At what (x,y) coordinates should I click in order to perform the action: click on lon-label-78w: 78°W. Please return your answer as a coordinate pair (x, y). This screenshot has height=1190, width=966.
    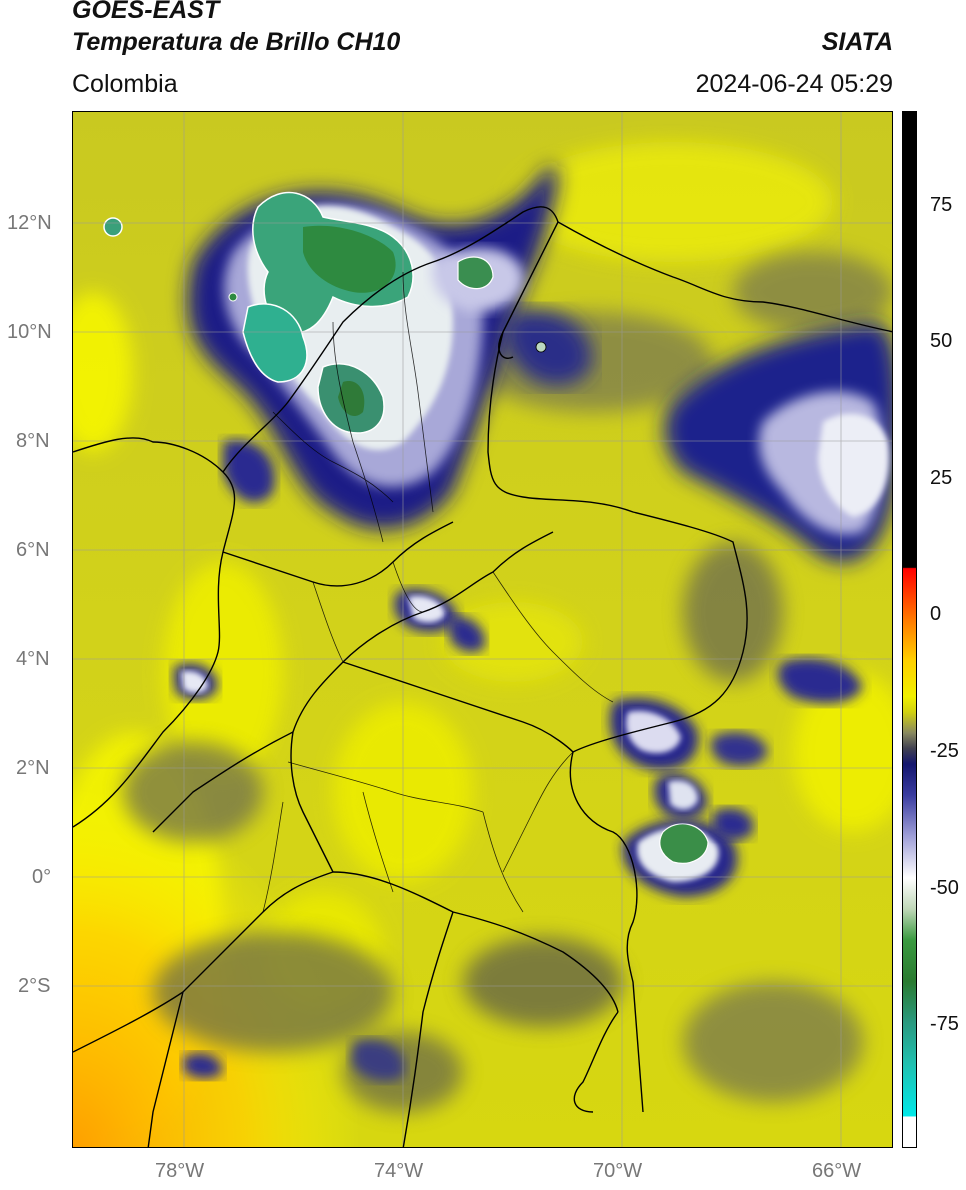
    Looking at the image, I should click on (180, 1171).